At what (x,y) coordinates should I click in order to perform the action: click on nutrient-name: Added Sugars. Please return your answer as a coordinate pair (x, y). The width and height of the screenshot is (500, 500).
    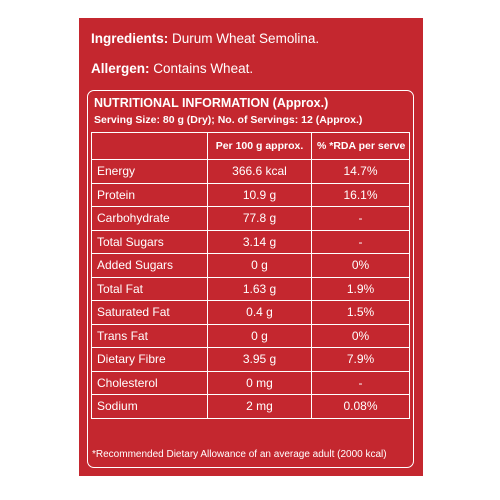
    Looking at the image, I should click on (149, 265).